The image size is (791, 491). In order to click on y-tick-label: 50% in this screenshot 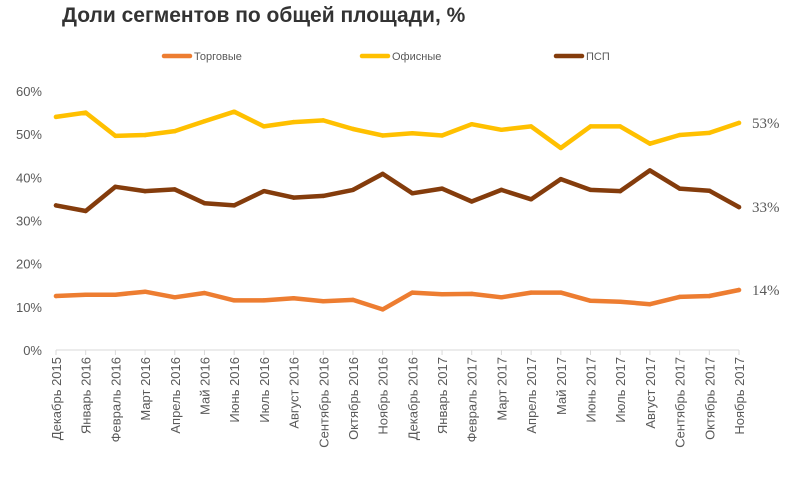, I will do `click(29, 134)`.